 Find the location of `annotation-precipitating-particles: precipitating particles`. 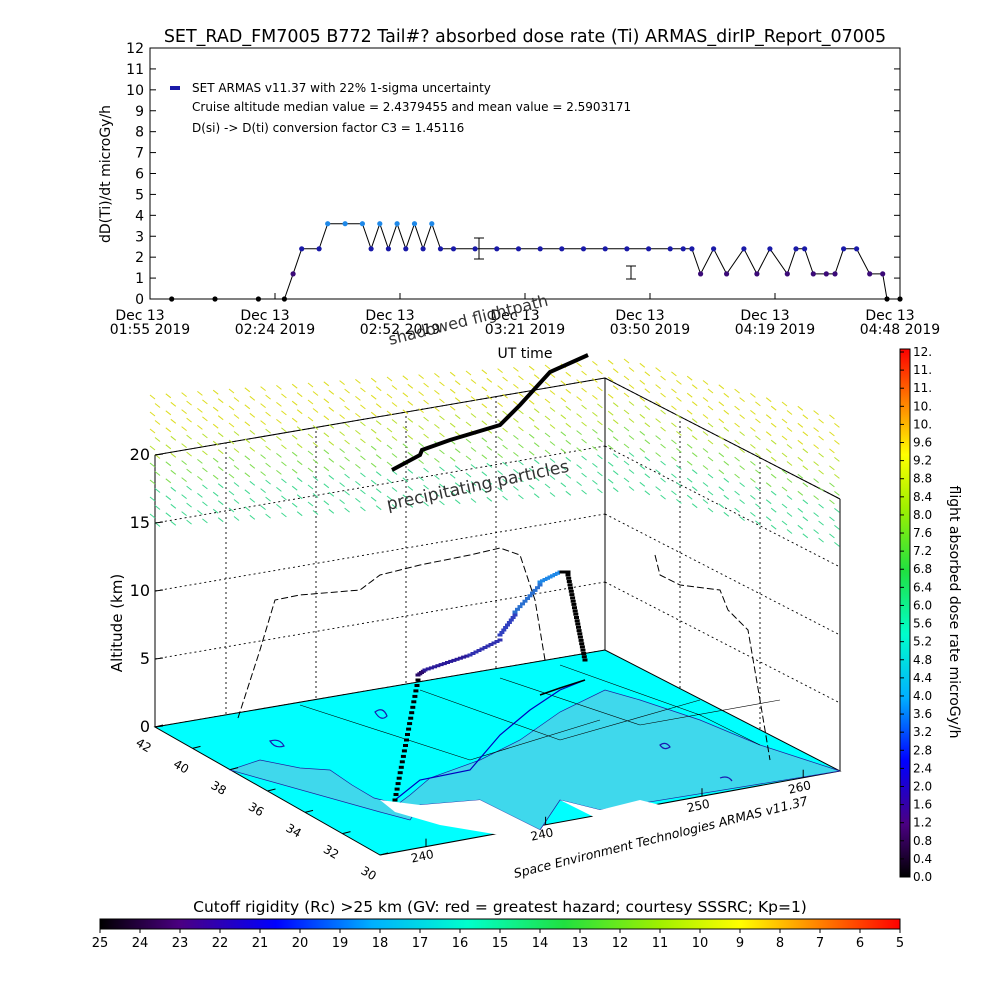

annotation-precipitating-particles: precipitating particles is located at coordinates (478, 486).